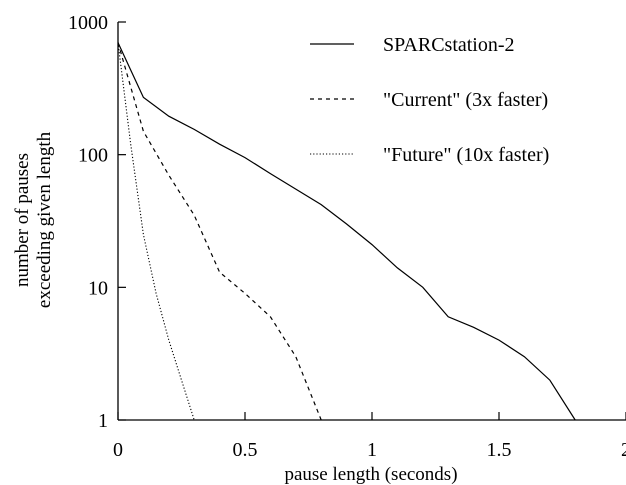 This screenshot has height=485, width=626. I want to click on x-tick-label: 1.5, so click(499, 450).